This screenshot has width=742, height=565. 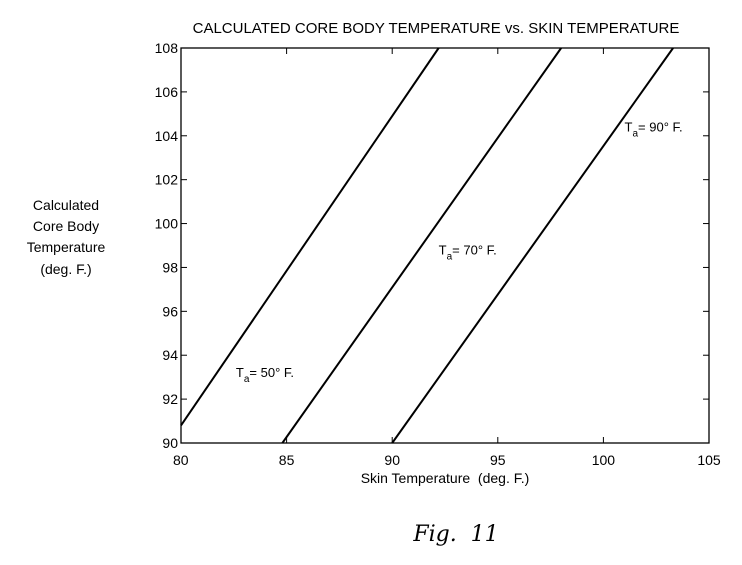 I want to click on y-tick-label: 92, so click(x=170, y=399).